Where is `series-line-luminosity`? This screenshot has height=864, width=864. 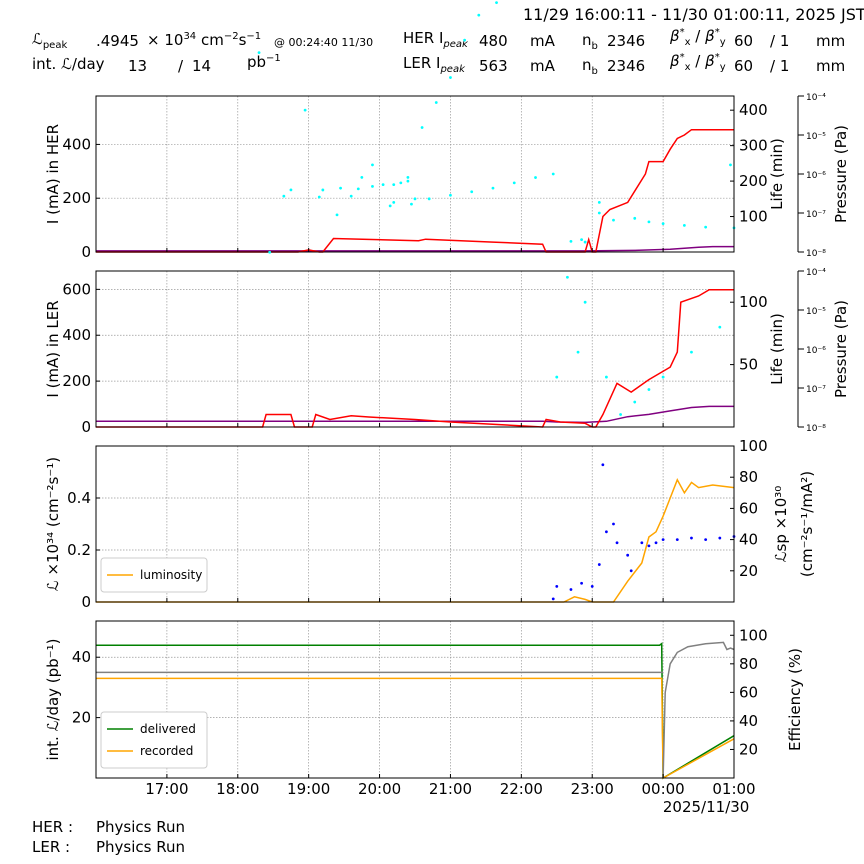 series-line-luminosity is located at coordinates (415, 540).